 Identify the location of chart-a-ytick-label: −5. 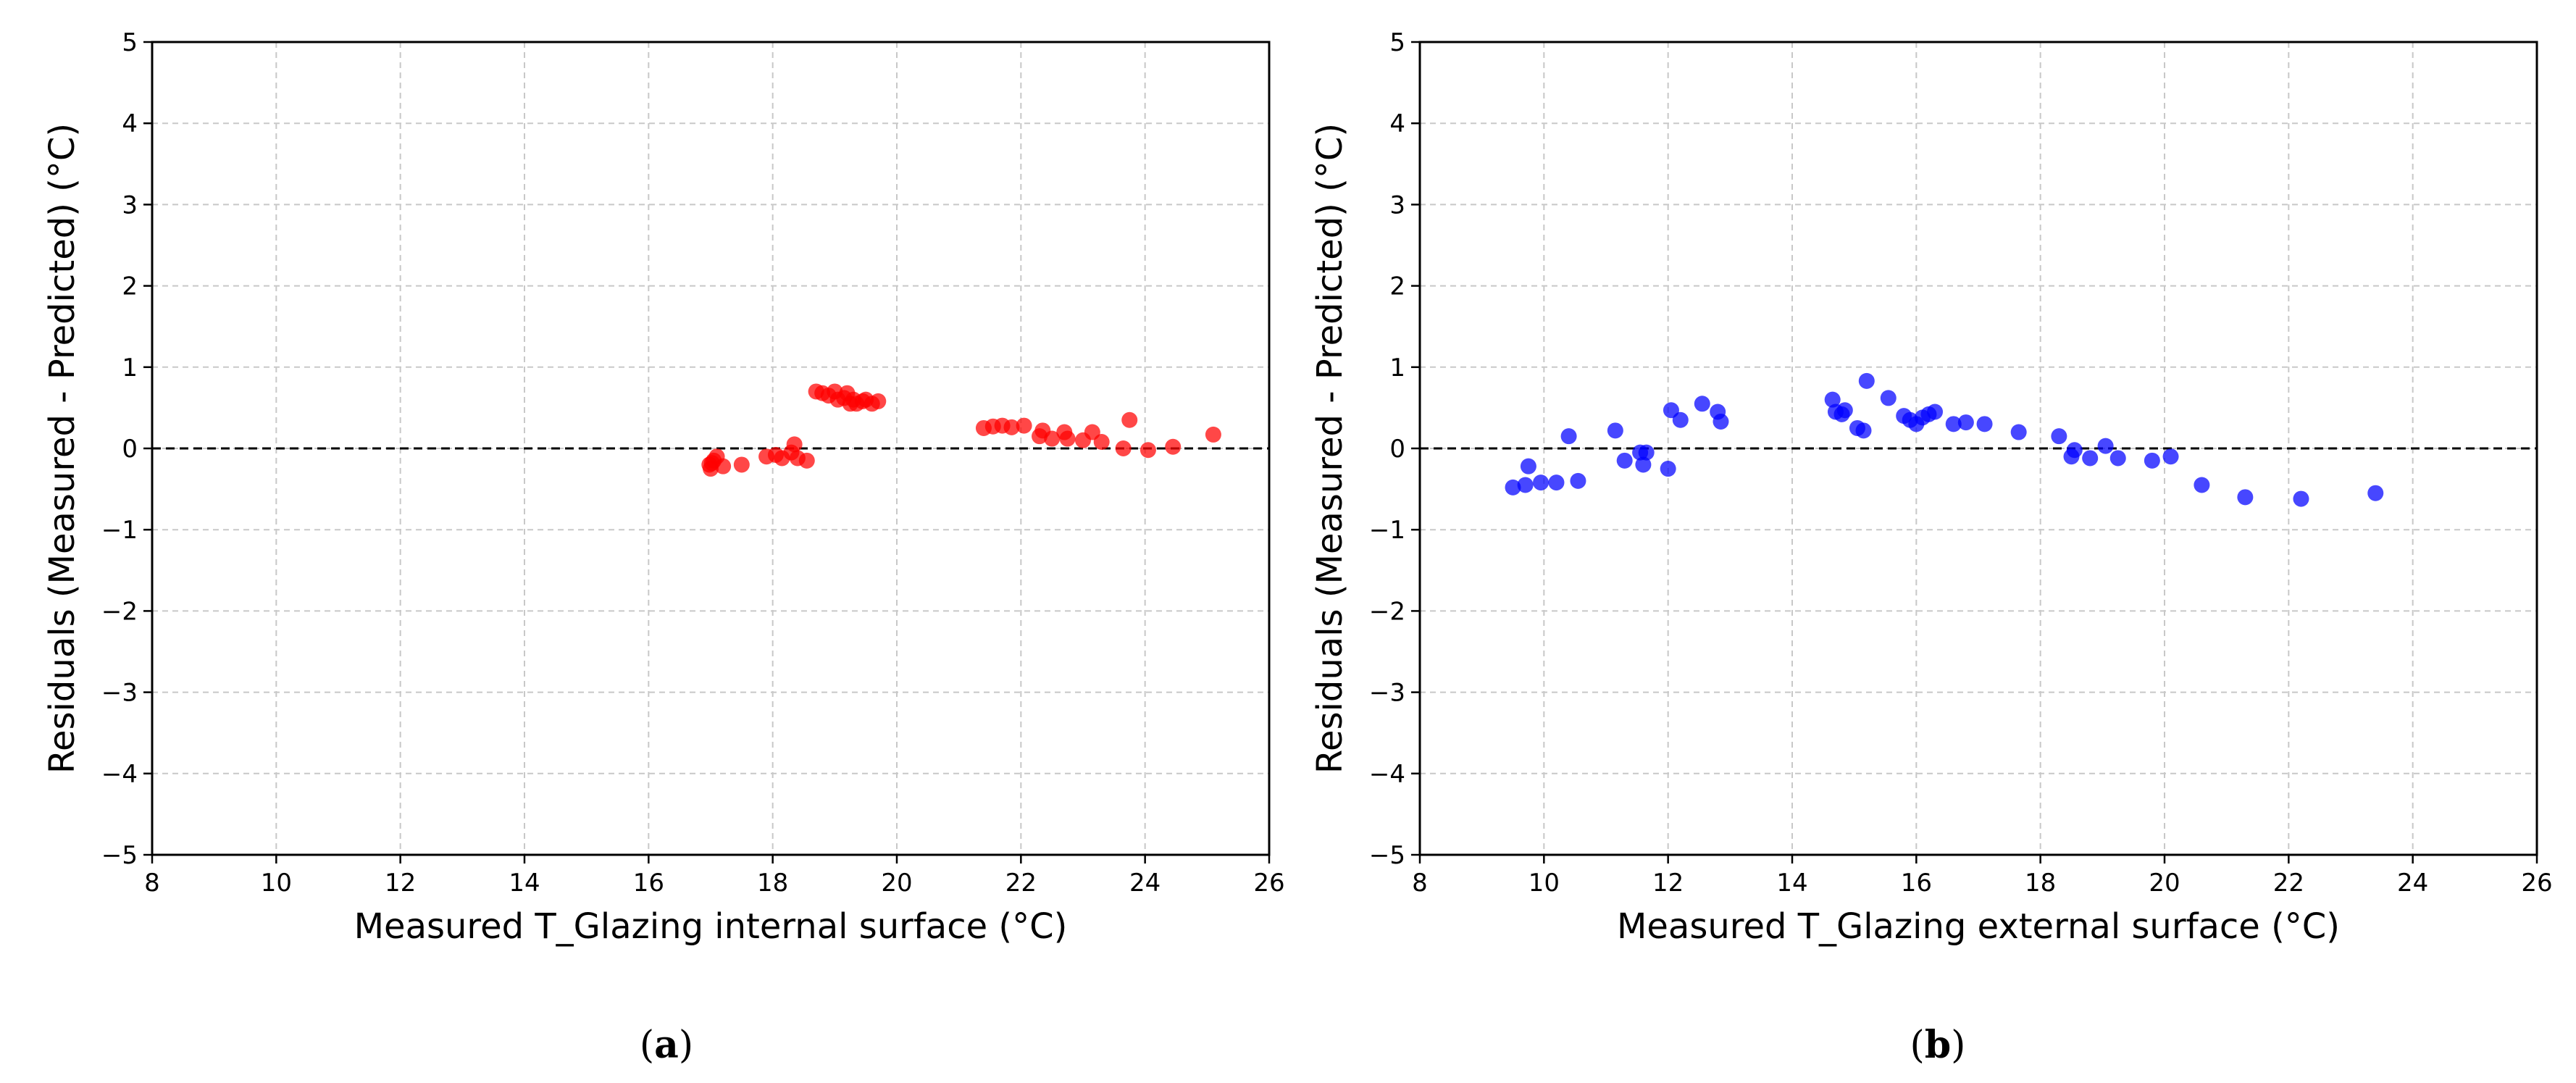
(119, 856).